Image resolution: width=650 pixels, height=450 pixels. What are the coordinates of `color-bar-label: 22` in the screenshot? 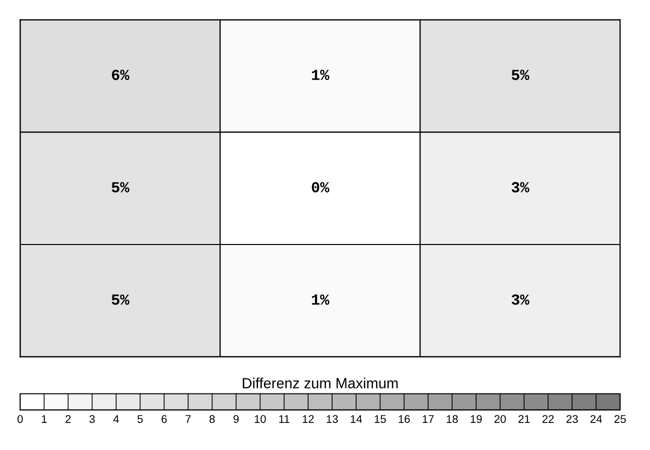 It's located at (548, 419).